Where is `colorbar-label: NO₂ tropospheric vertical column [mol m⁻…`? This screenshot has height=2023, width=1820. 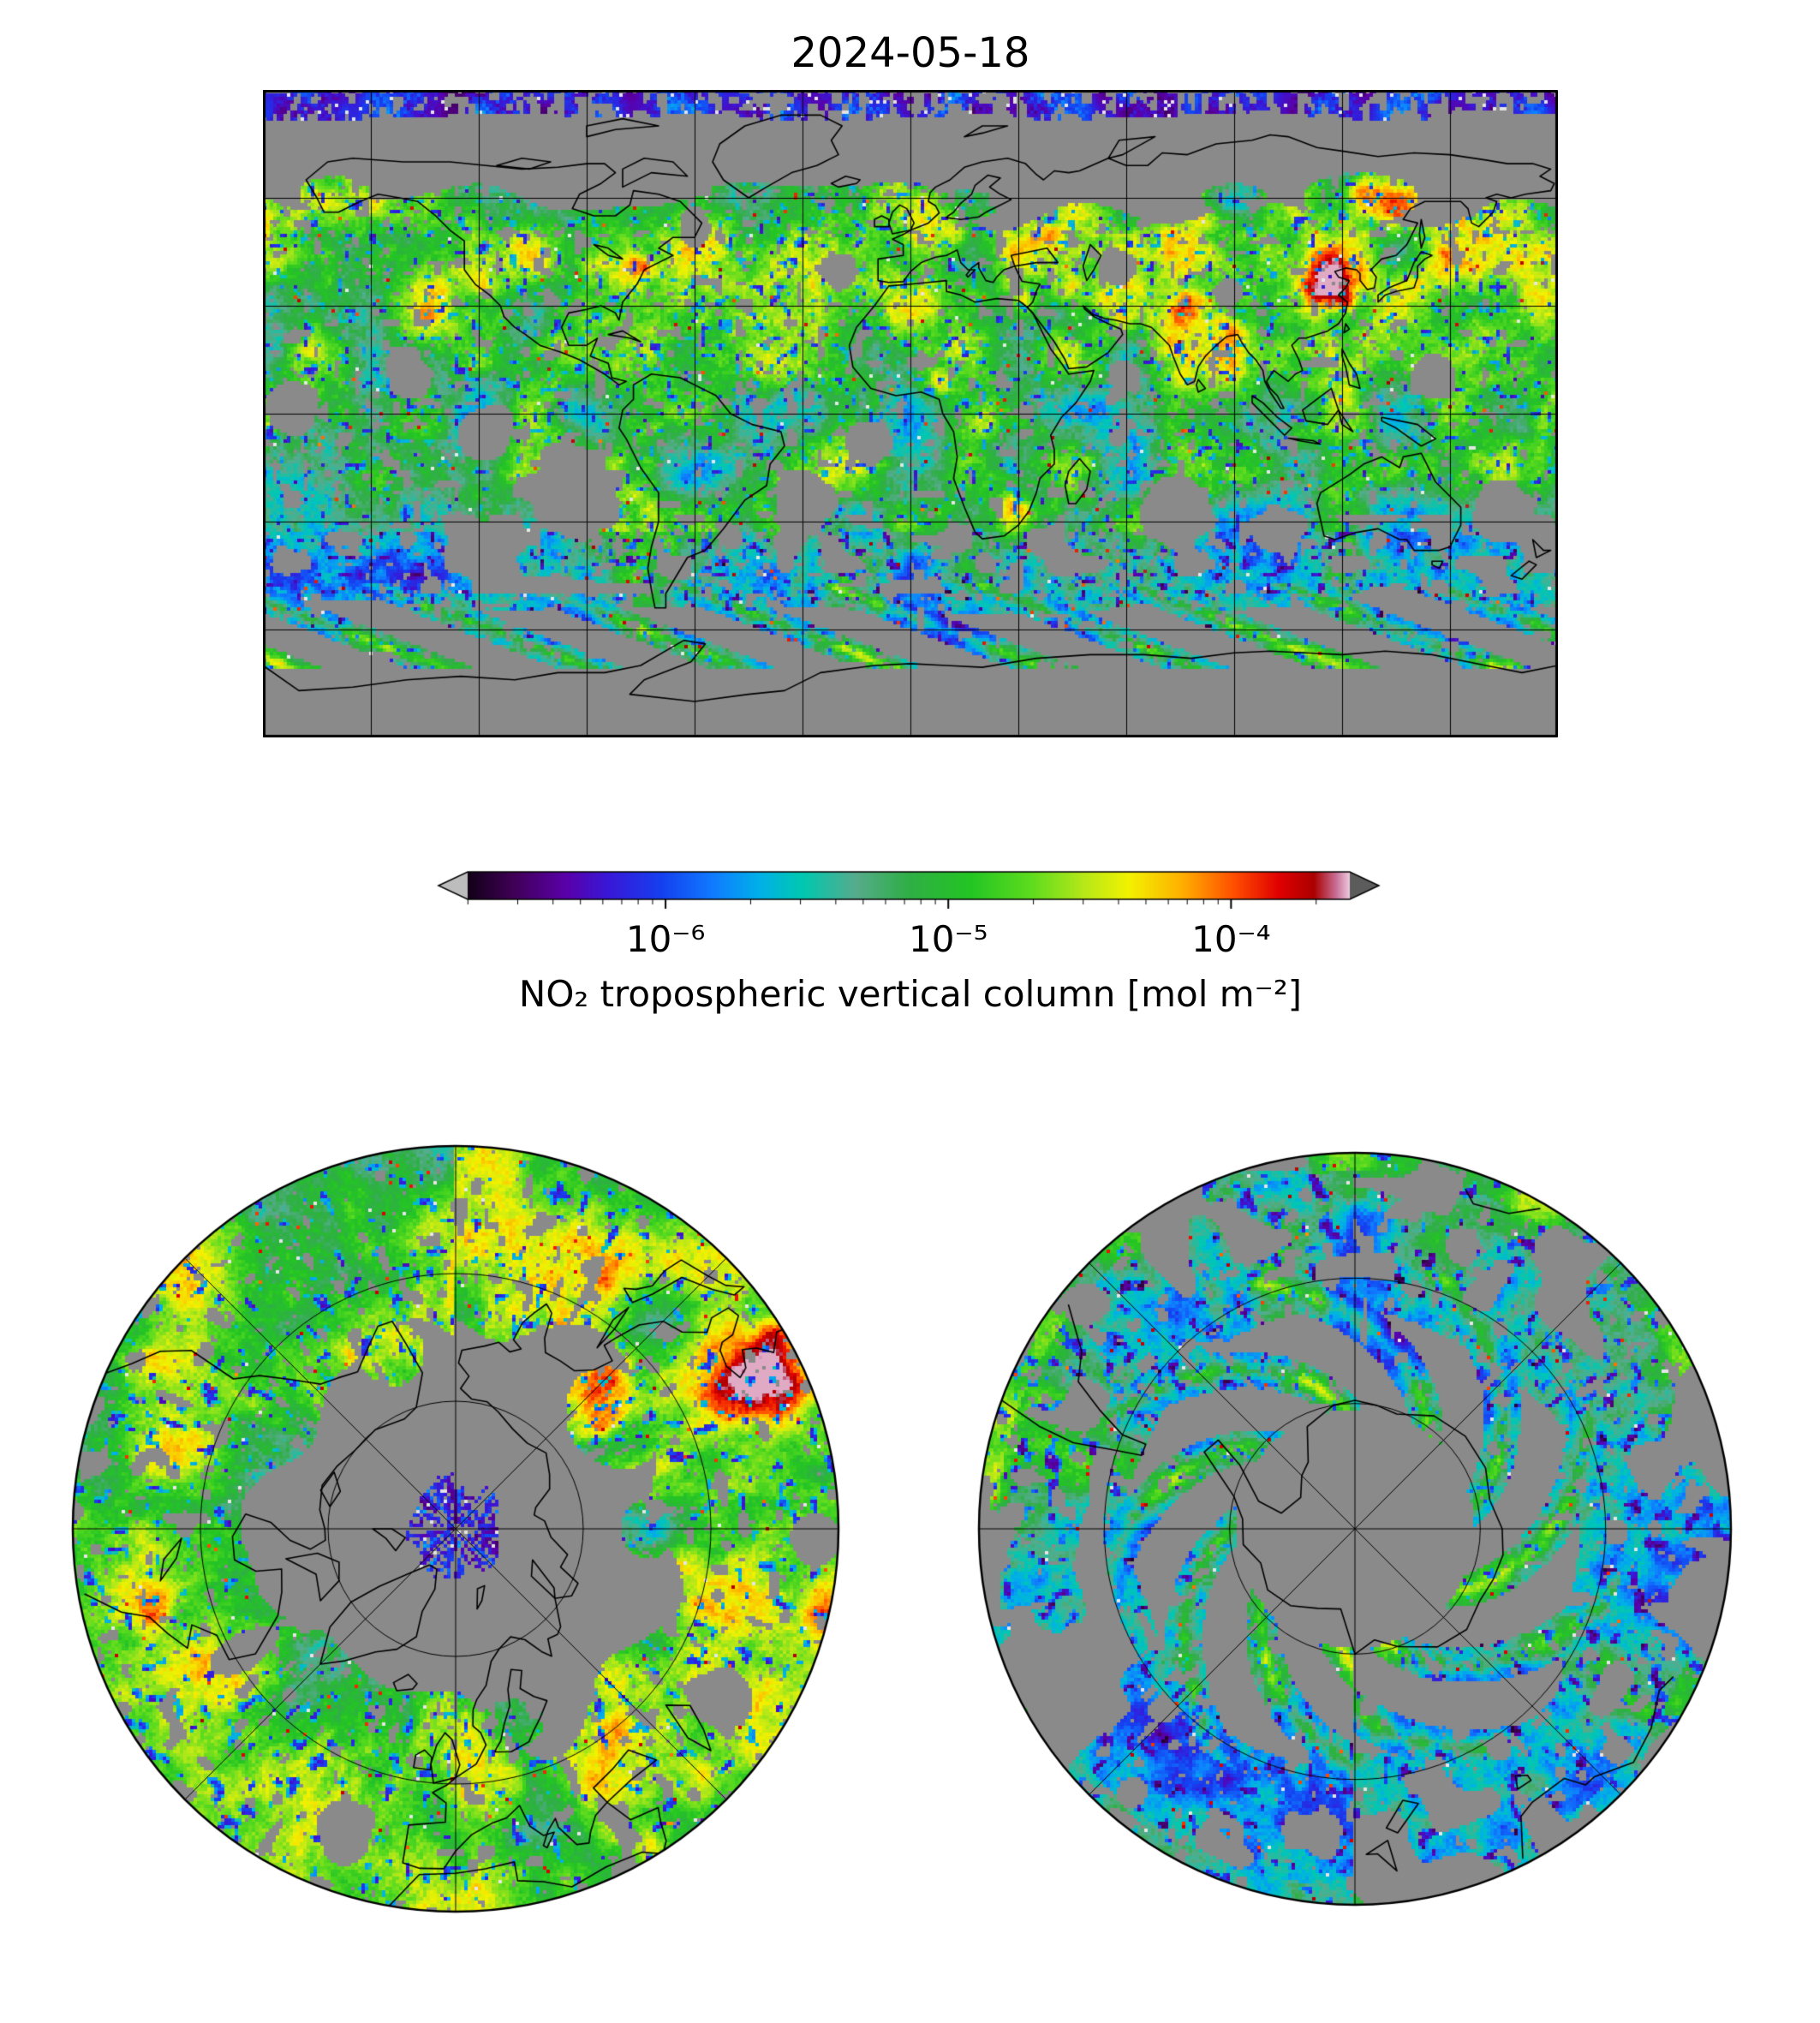
colorbar-label: NO₂ tropospheric vertical column [mol m⁻… is located at coordinates (911, 994).